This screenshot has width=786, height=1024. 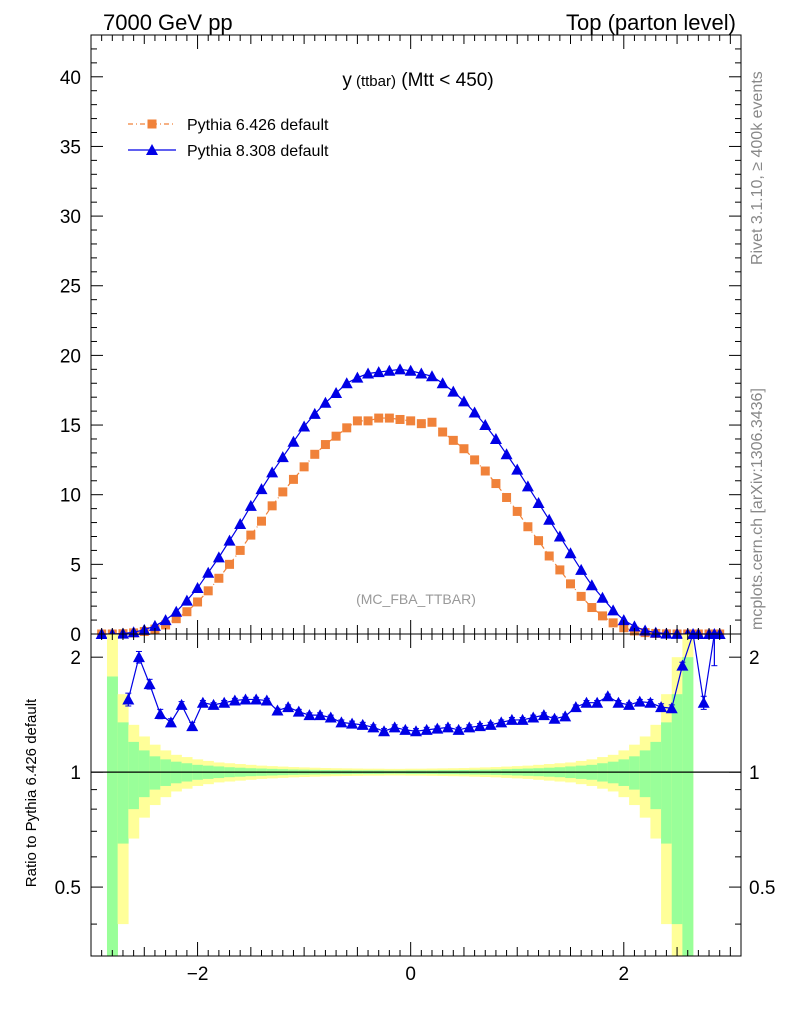 What do you see at coordinates (70, 426) in the screenshot?
I see `top-ytick-label: 15` at bounding box center [70, 426].